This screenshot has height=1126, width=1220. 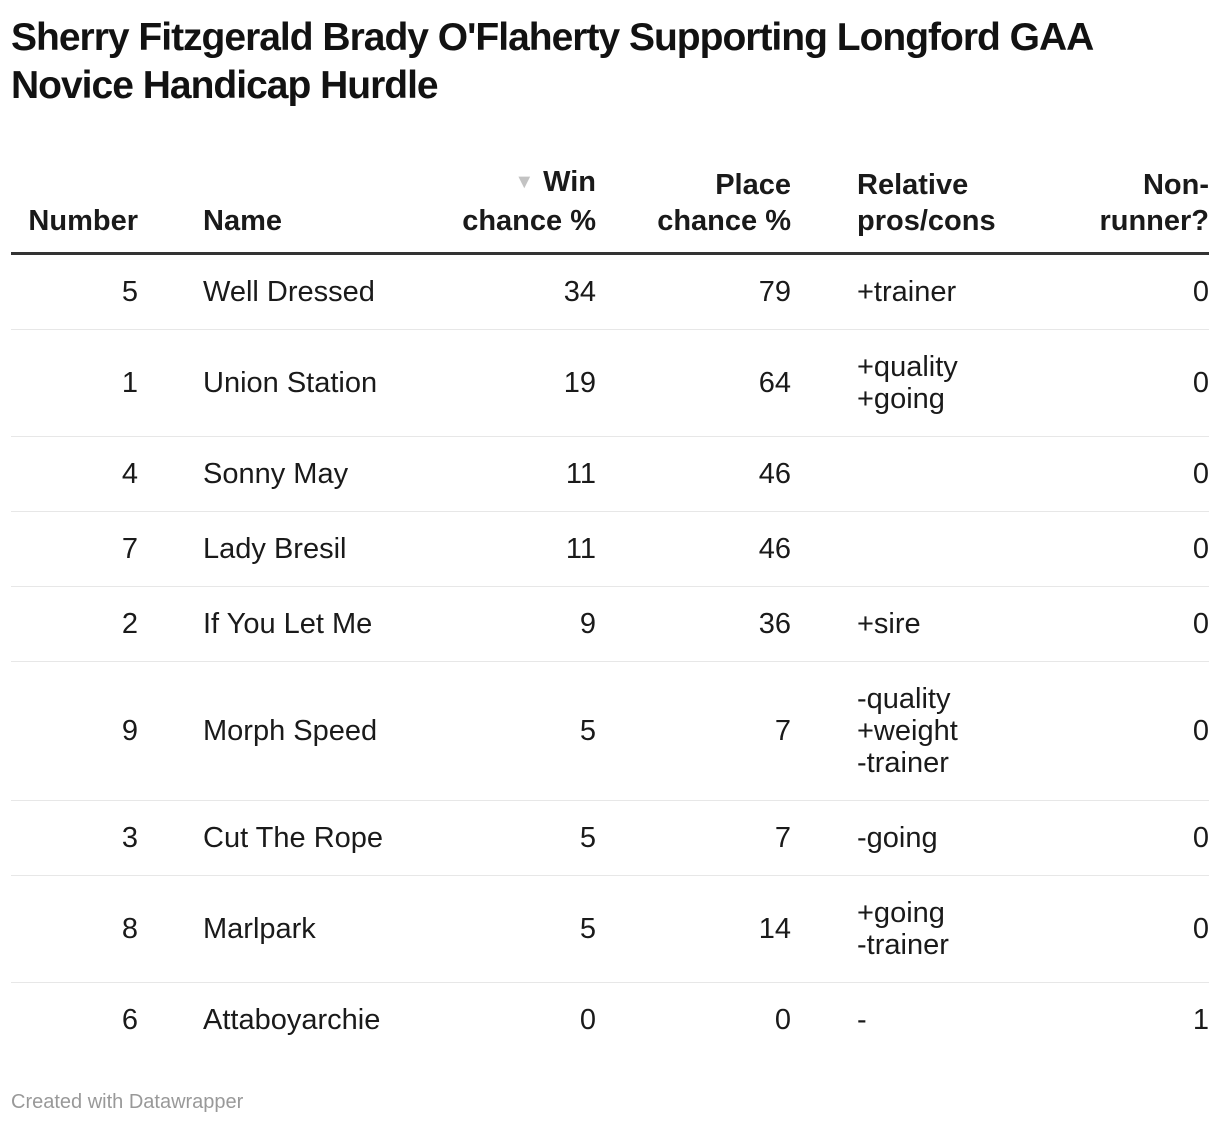 I want to click on cell-number: 8, so click(x=74, y=929).